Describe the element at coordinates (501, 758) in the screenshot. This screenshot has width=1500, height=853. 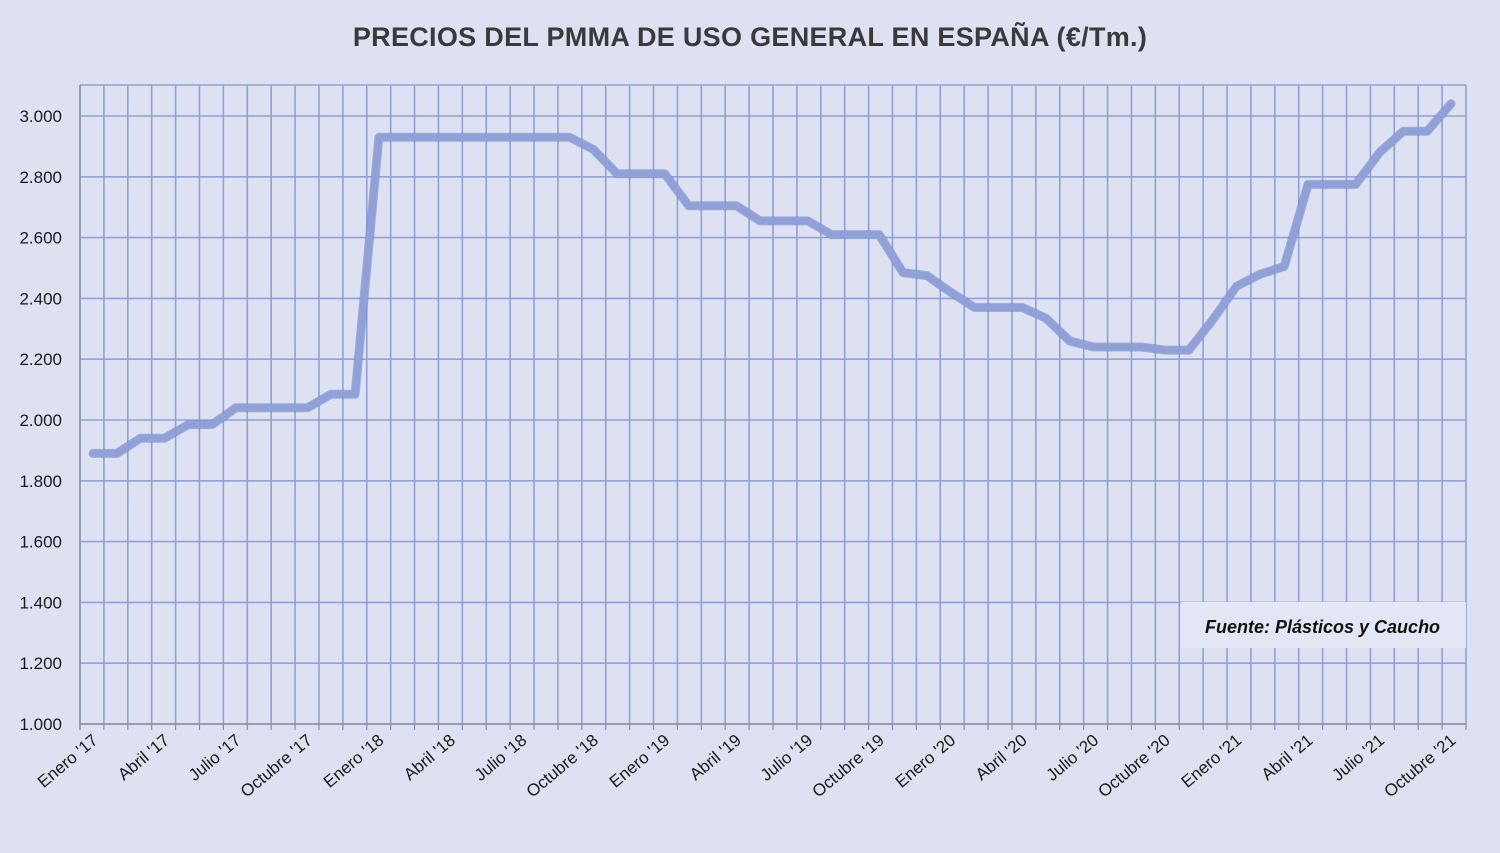
I see `x-tick-label: Julio '18` at that location.